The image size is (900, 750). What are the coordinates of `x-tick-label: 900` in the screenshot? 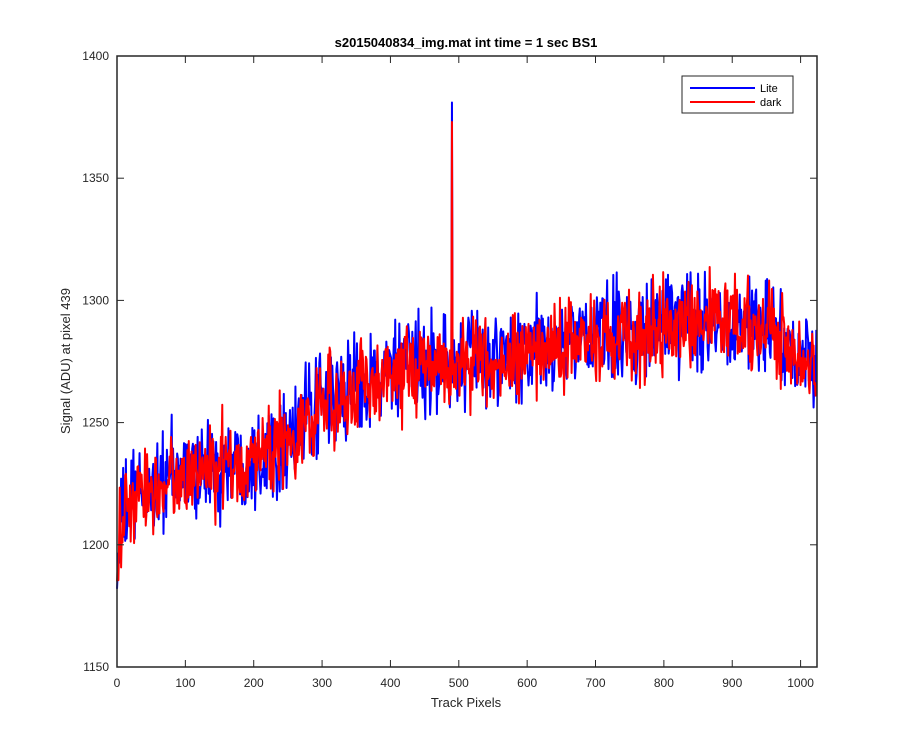 It's located at (732, 683).